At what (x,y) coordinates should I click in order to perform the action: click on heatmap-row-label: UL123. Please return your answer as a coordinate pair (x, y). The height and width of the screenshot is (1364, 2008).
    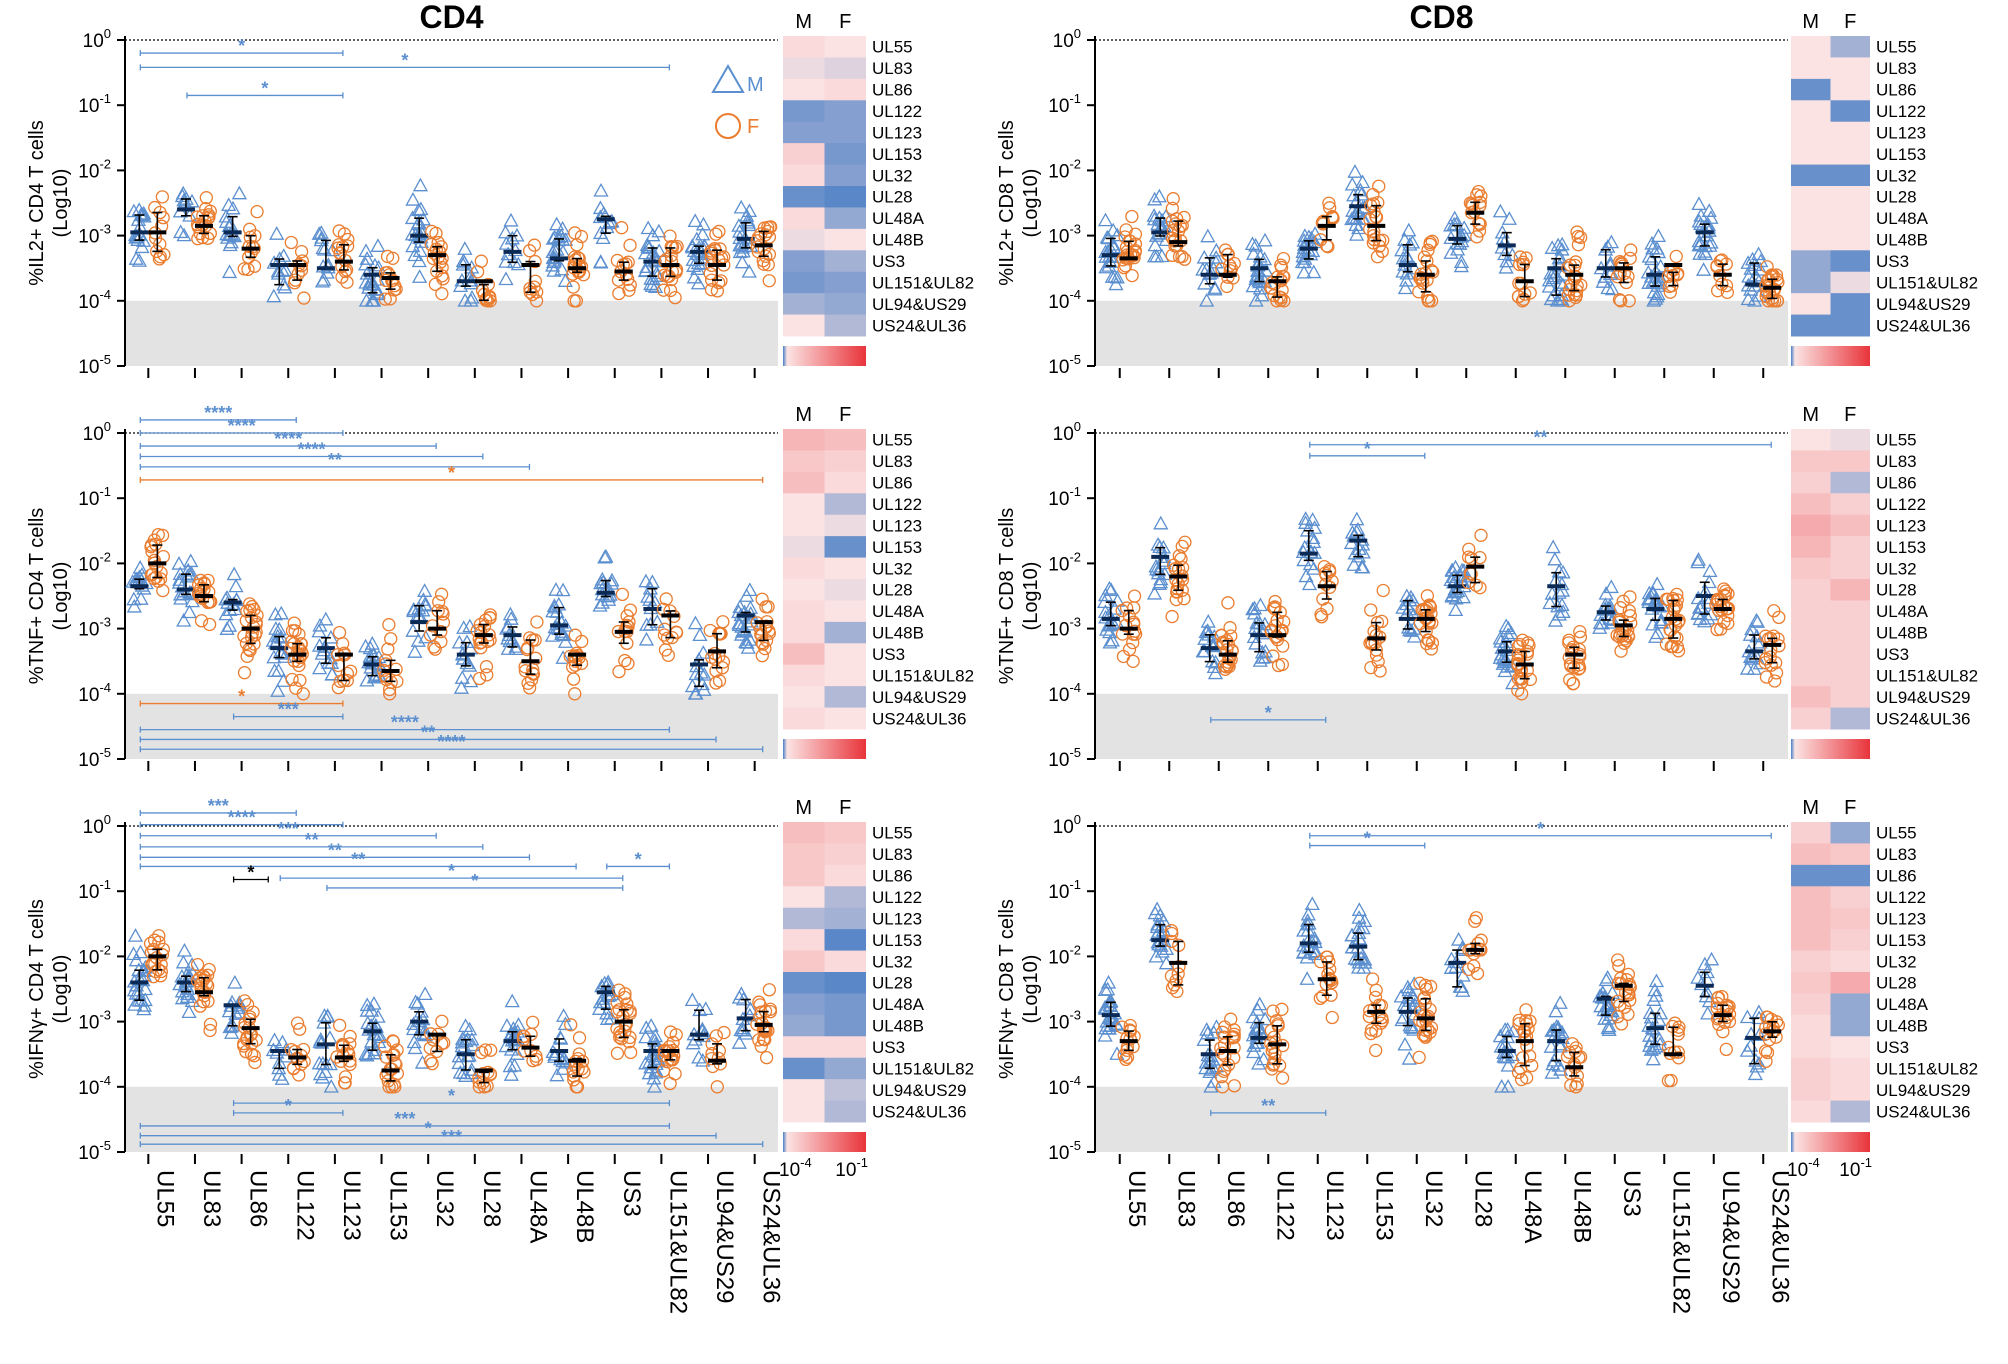
    Looking at the image, I should click on (1901, 132).